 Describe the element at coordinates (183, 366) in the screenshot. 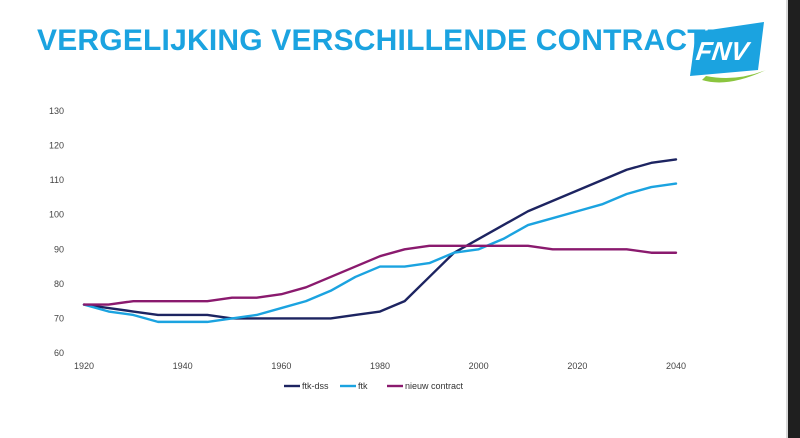

I see `x-tick-label: 1940` at that location.